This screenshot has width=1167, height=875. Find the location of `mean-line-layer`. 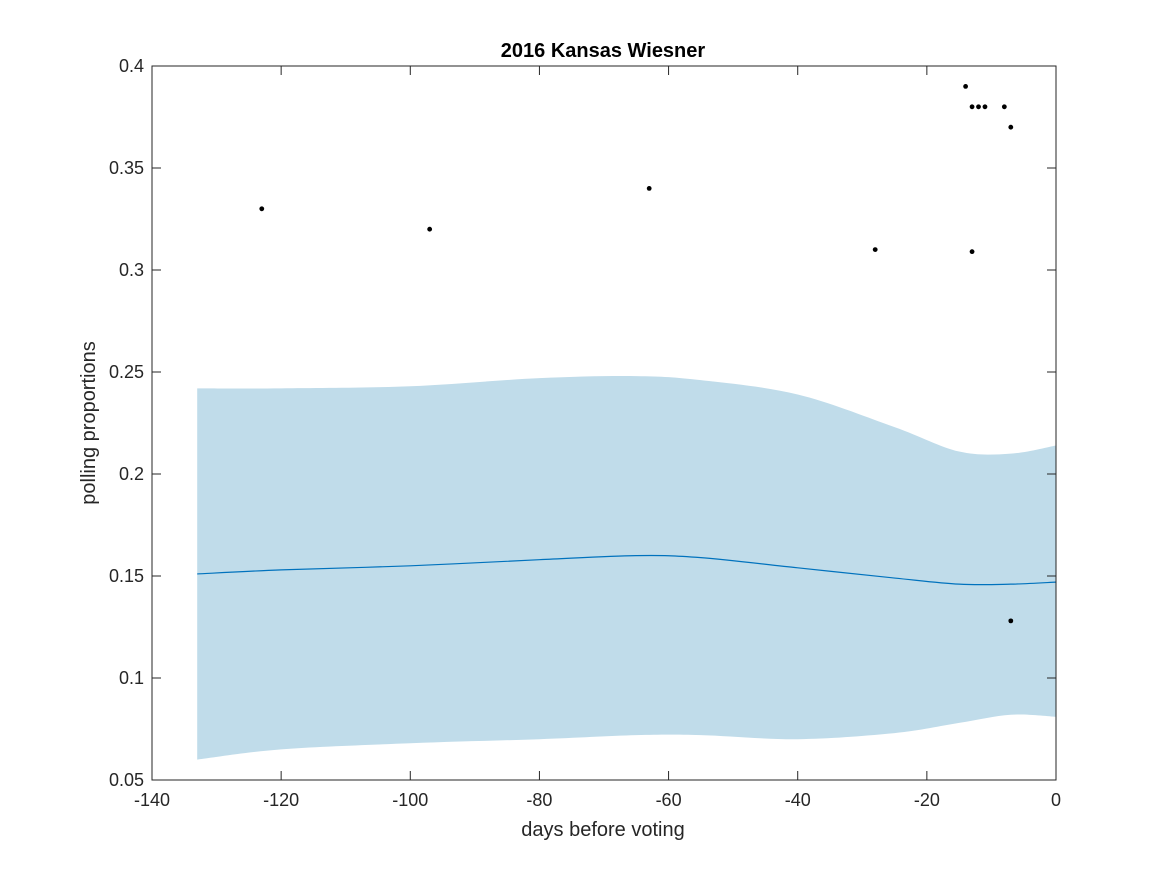

mean-line-layer is located at coordinates (627, 570).